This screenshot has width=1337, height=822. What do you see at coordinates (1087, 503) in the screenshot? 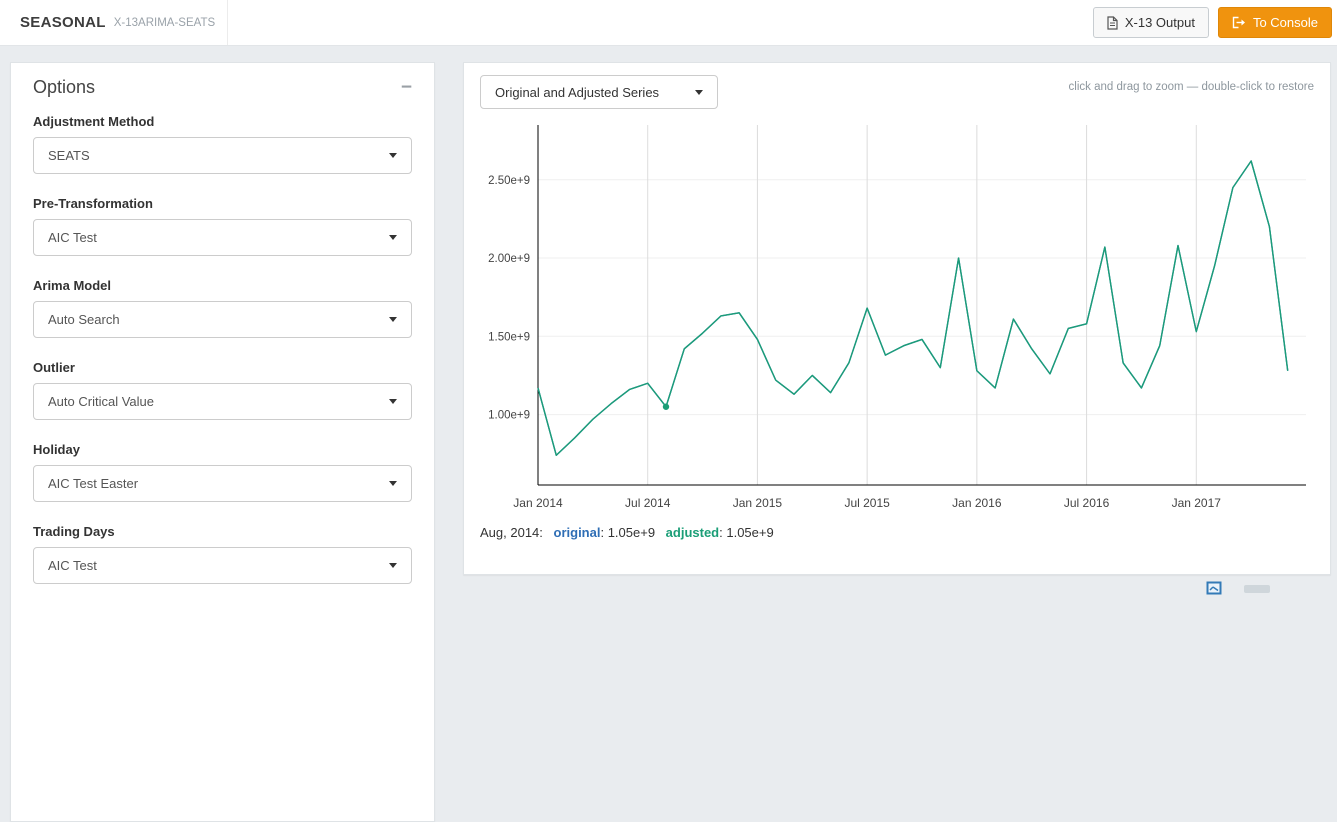
I see `x-axis-tick-label: Jul 2016` at bounding box center [1087, 503].